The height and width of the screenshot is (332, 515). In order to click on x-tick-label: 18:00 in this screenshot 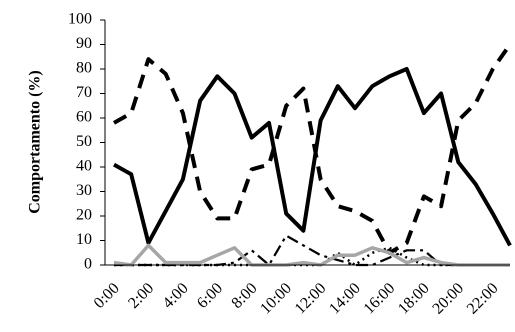, I will do `click(414, 299)`.